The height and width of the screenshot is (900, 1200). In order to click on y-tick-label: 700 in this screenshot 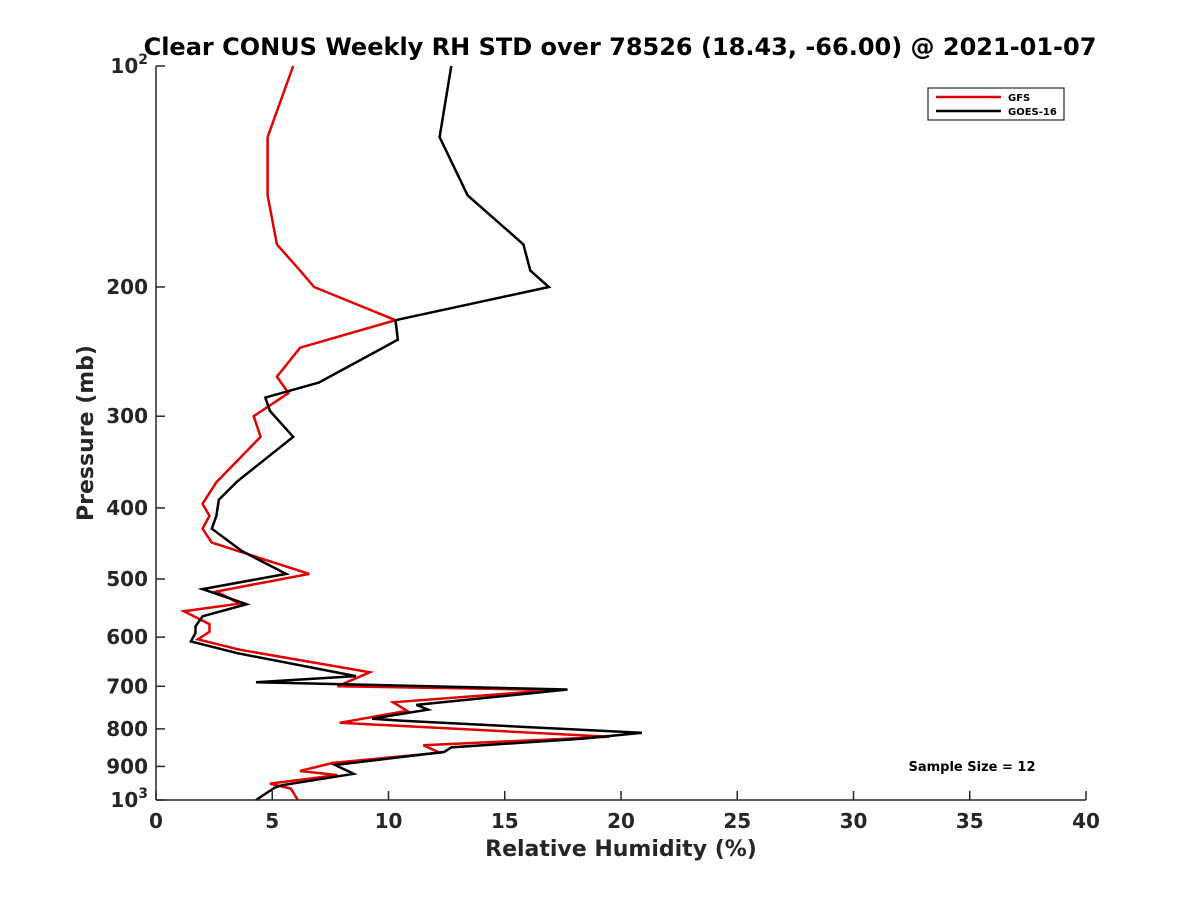, I will do `click(127, 686)`.